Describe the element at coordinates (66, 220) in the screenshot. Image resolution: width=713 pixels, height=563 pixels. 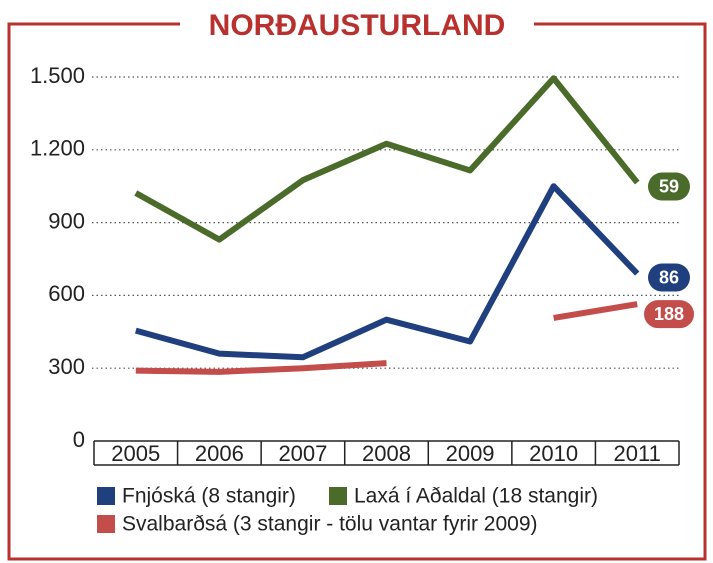
I see `y-tick-label: 900` at that location.